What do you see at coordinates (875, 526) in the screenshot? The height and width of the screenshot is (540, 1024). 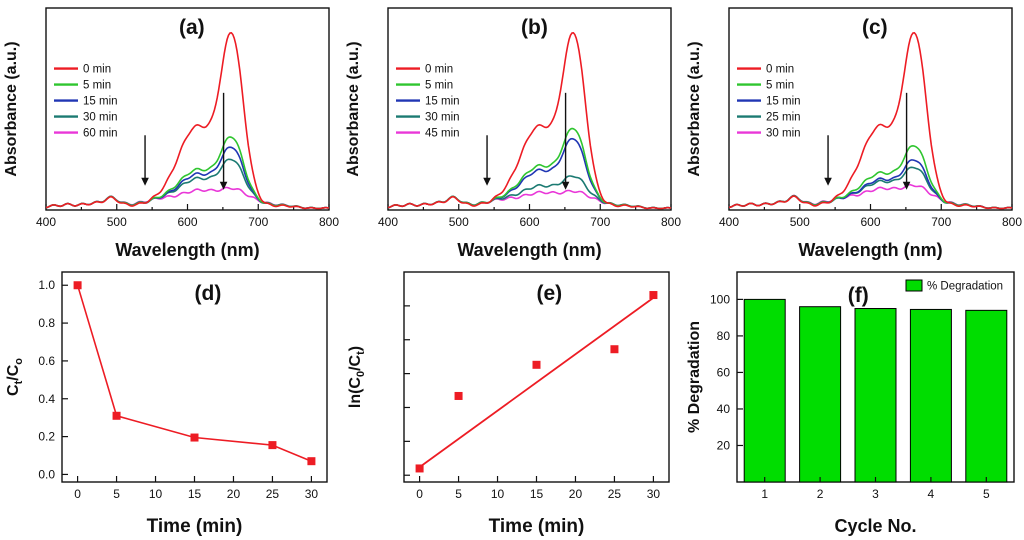 I see `x-axis-label: Cycle No.` at bounding box center [875, 526].